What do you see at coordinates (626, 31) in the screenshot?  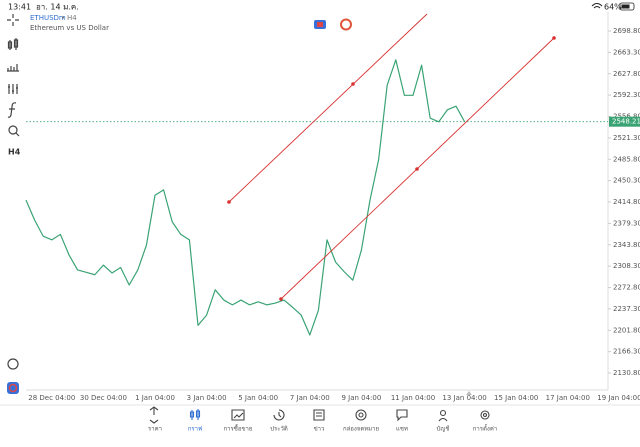 I see `y-tick-label: 2698.80` at bounding box center [626, 31].